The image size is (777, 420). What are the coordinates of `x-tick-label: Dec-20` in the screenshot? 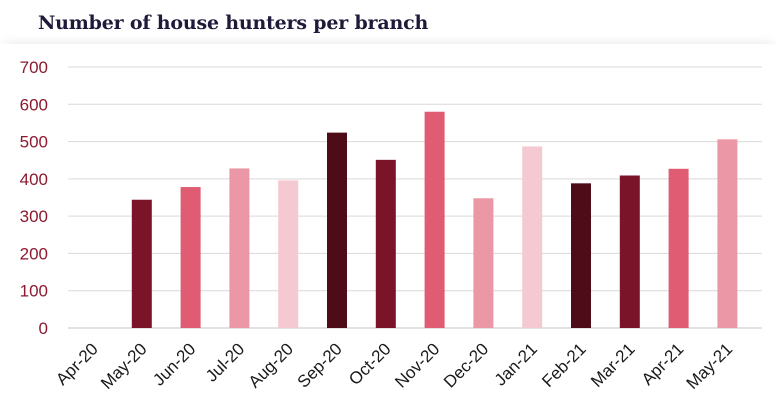 It's located at (466, 365).